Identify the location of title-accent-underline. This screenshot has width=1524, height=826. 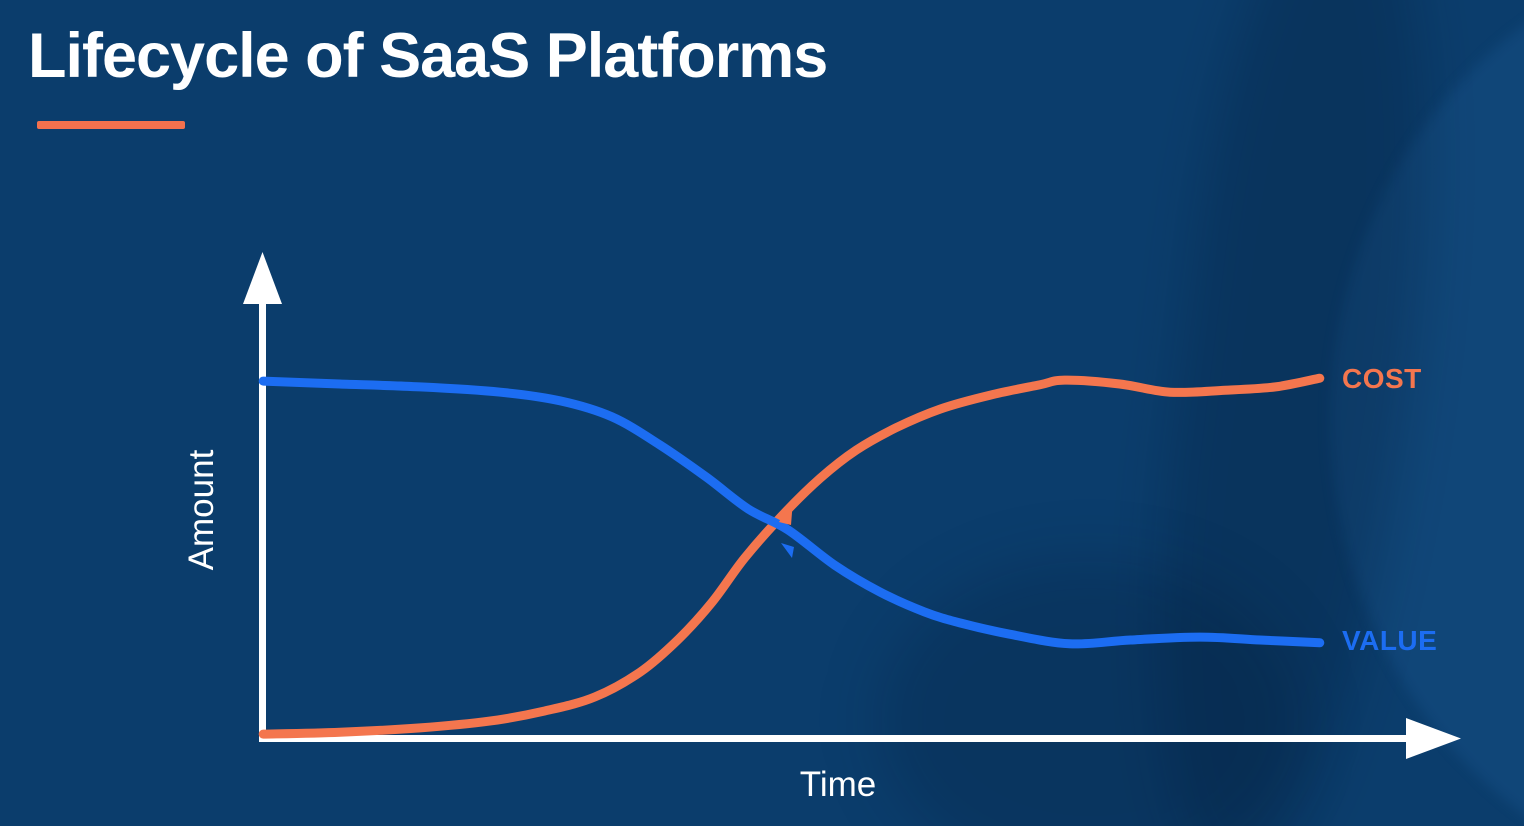
(111, 125).